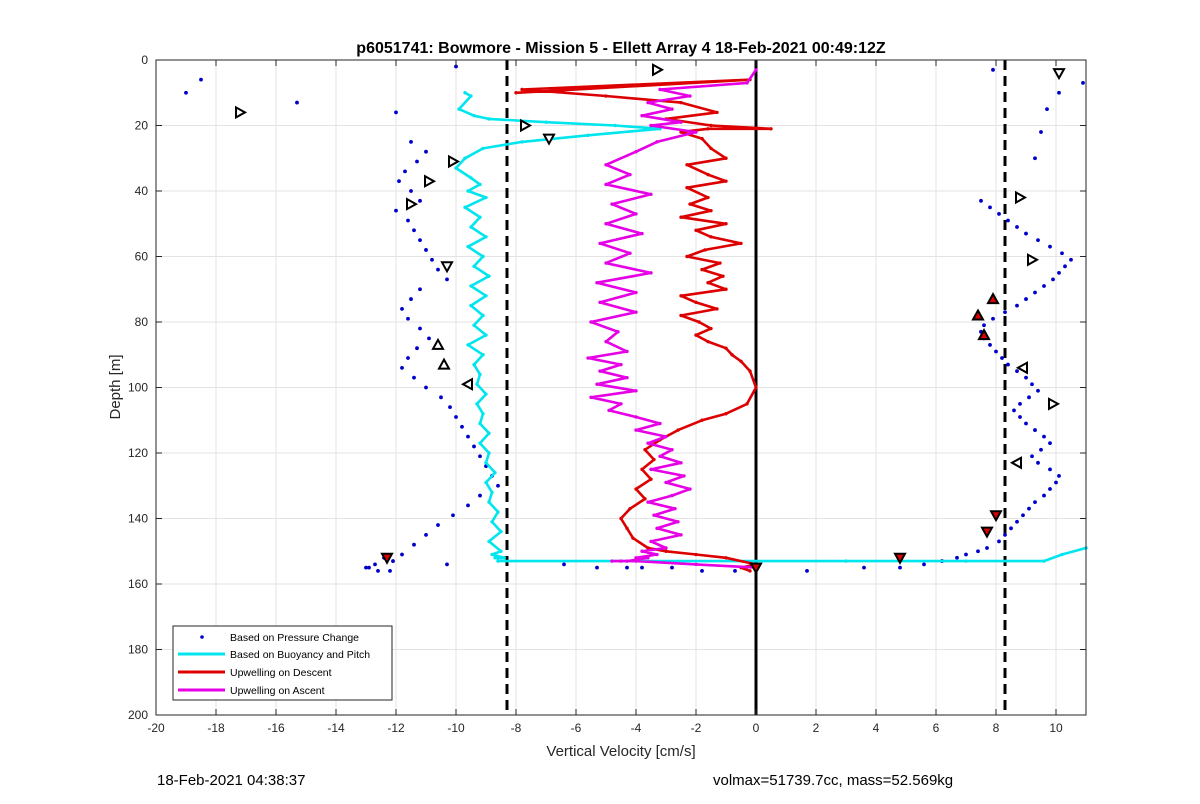 The image size is (1200, 804). What do you see at coordinates (936, 728) in the screenshot?
I see `x-tick-label: 6` at bounding box center [936, 728].